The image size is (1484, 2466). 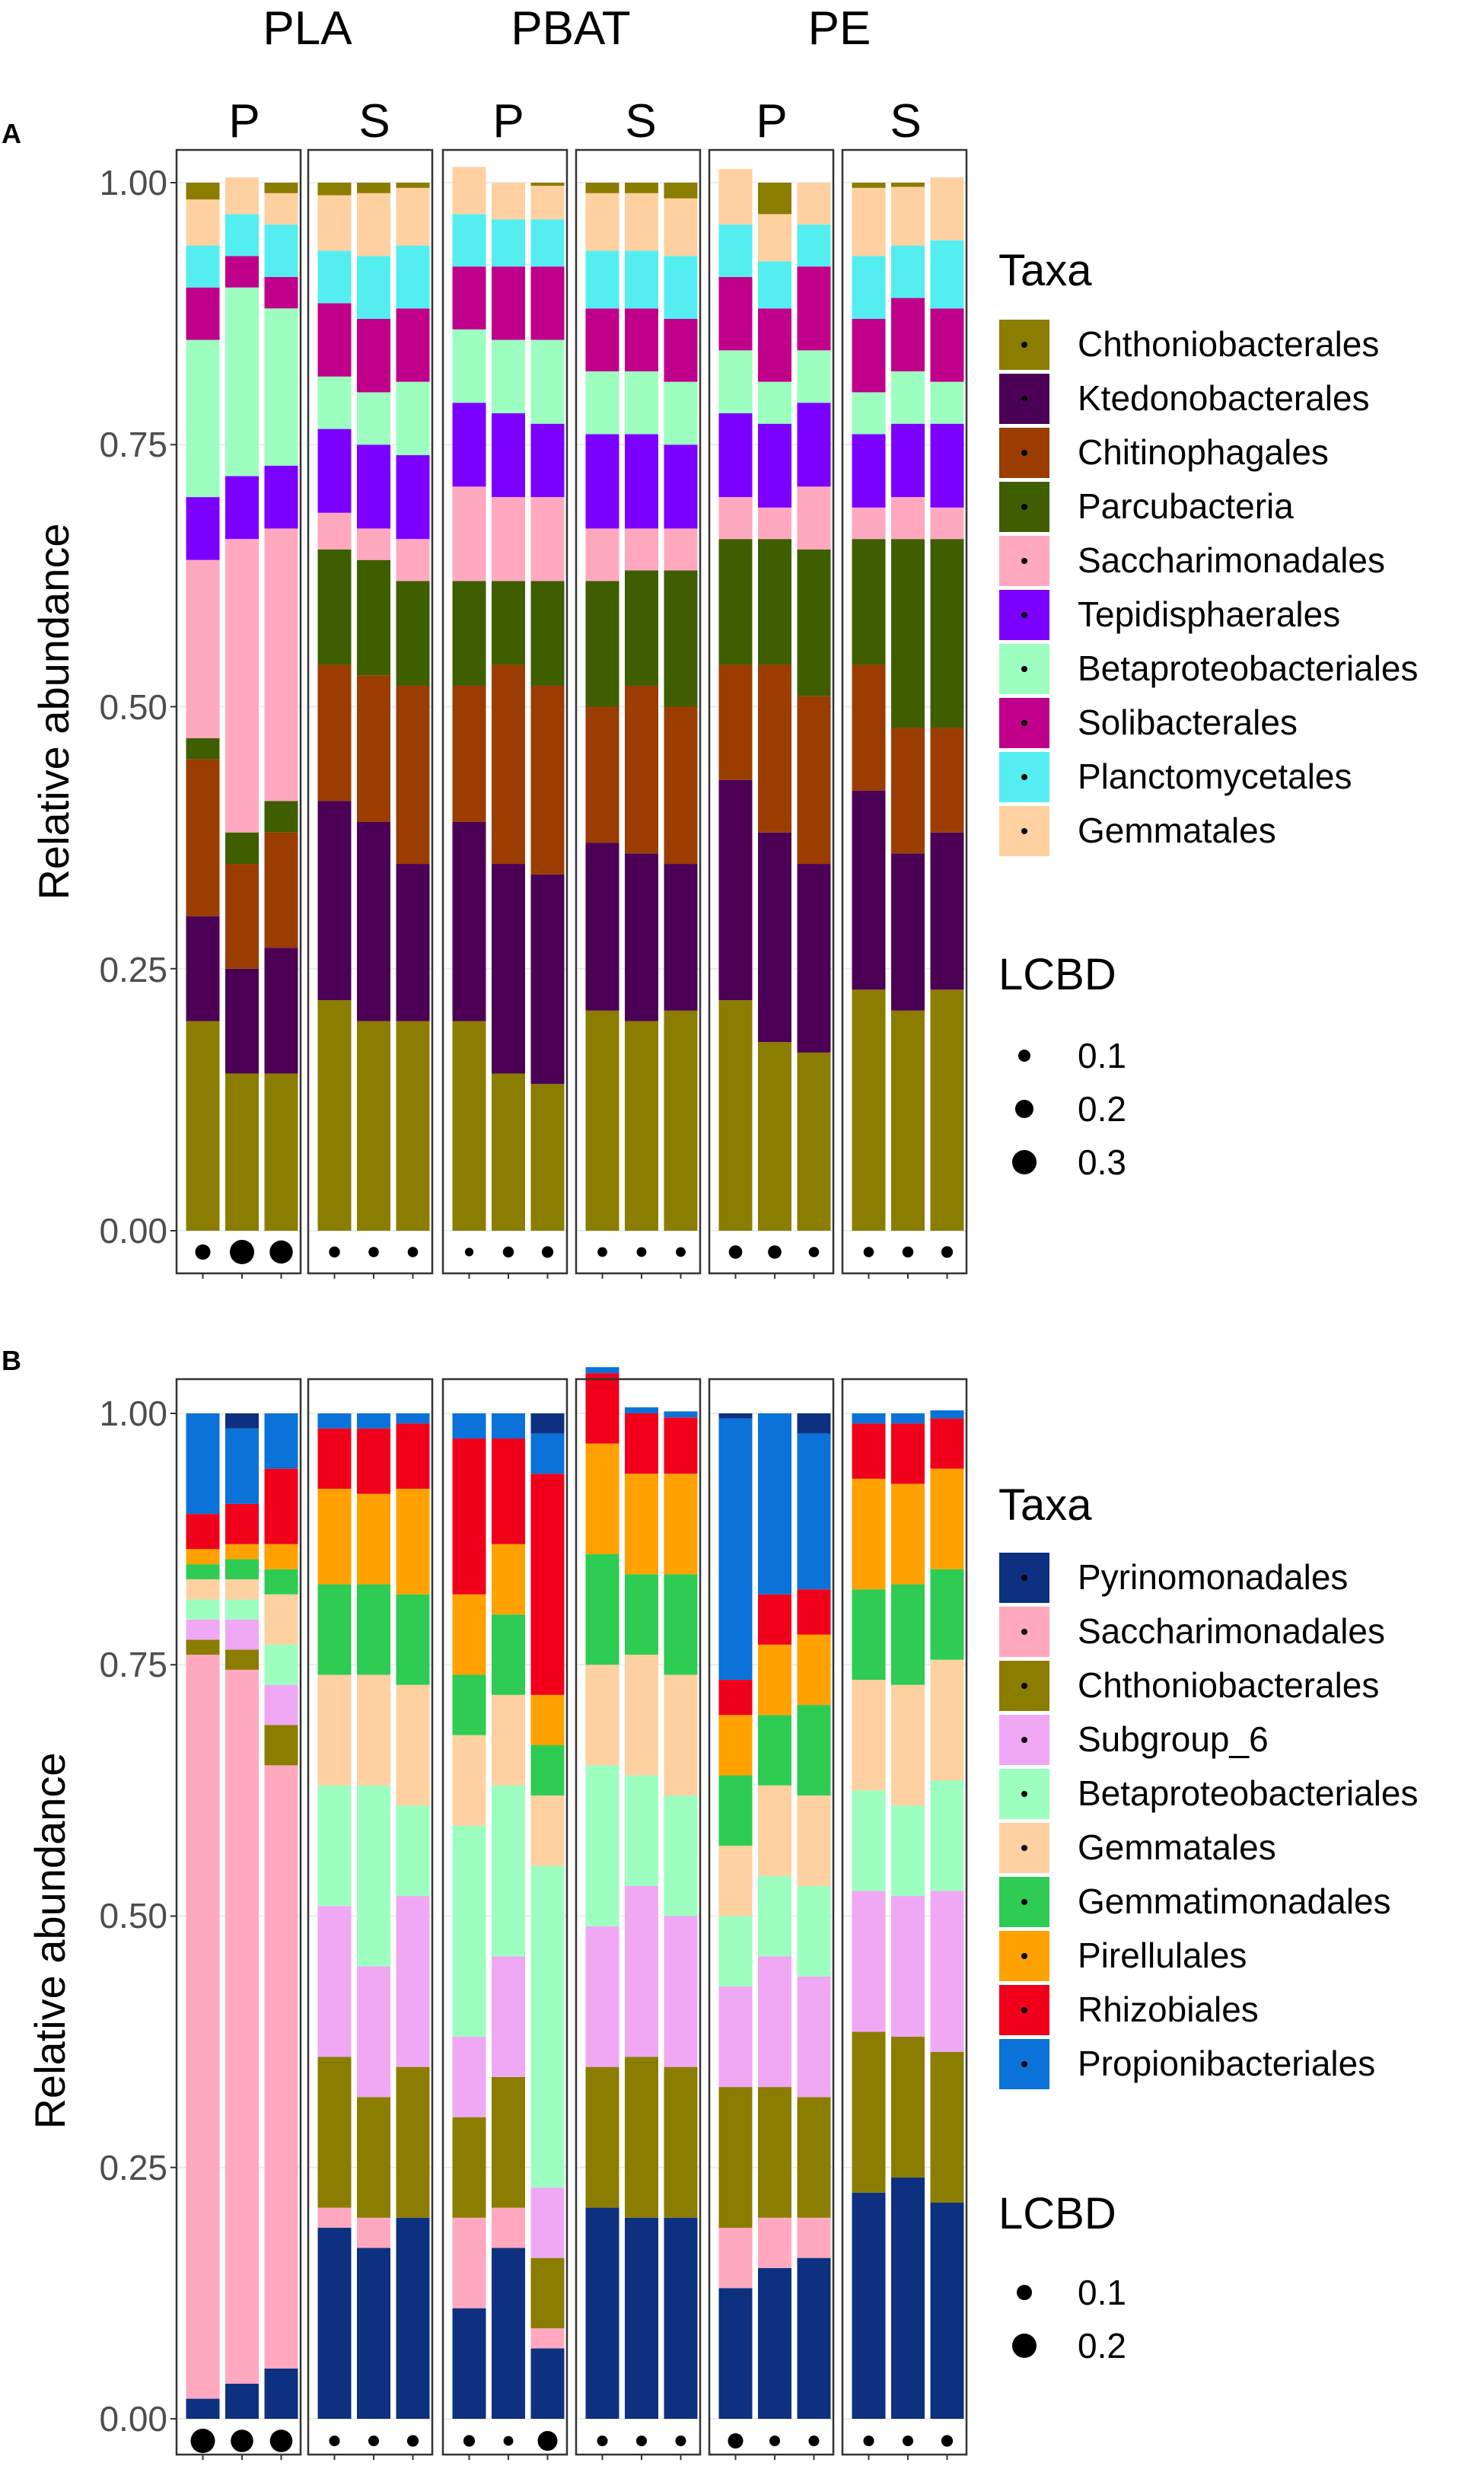 What do you see at coordinates (602, 644) in the screenshot?
I see `bar-segment-a-s9-parcubacteria` at bounding box center [602, 644].